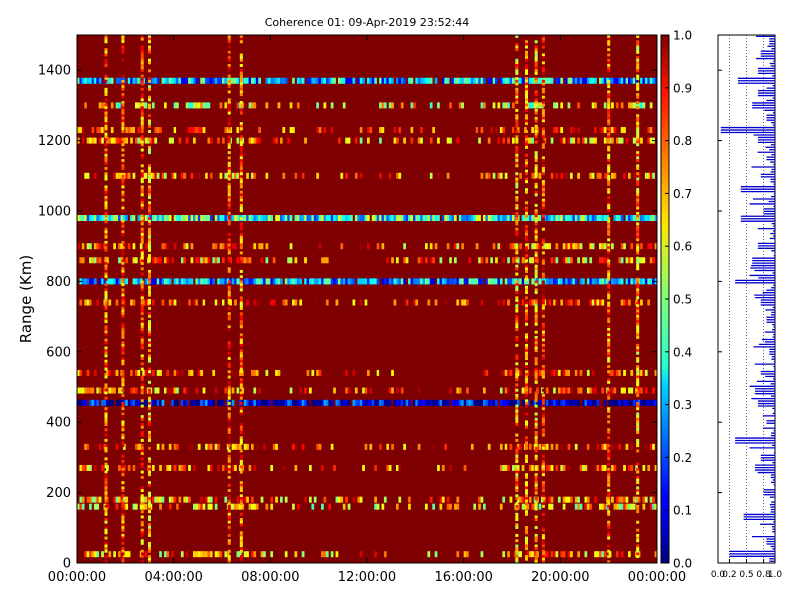  I want to click on profile-x-tick-label: 0.2, so click(729, 575).